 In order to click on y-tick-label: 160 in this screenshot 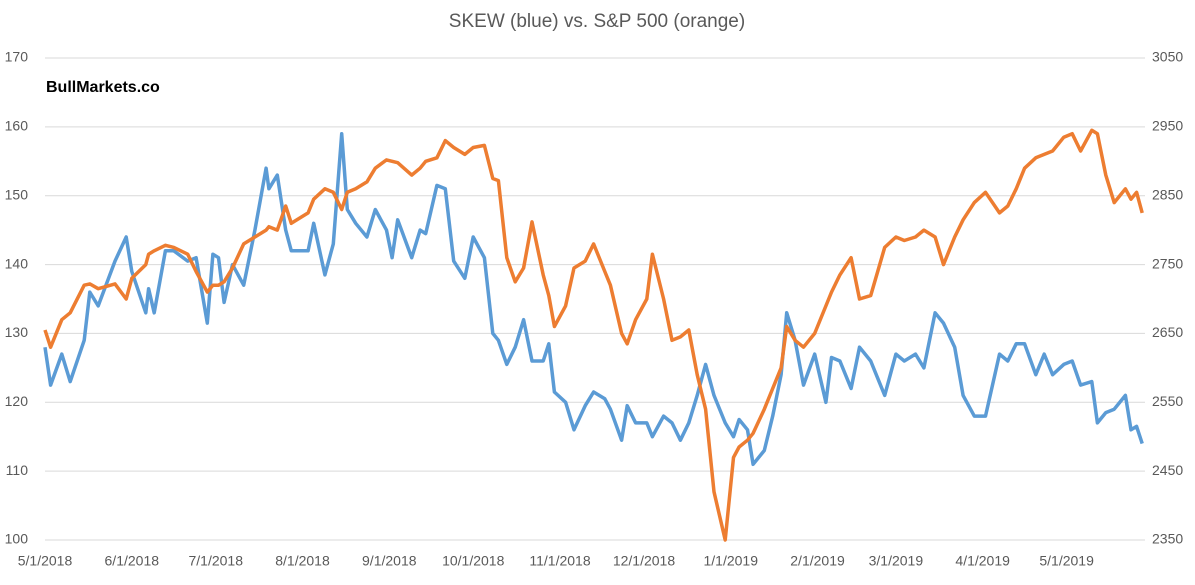, I will do `click(17, 126)`.